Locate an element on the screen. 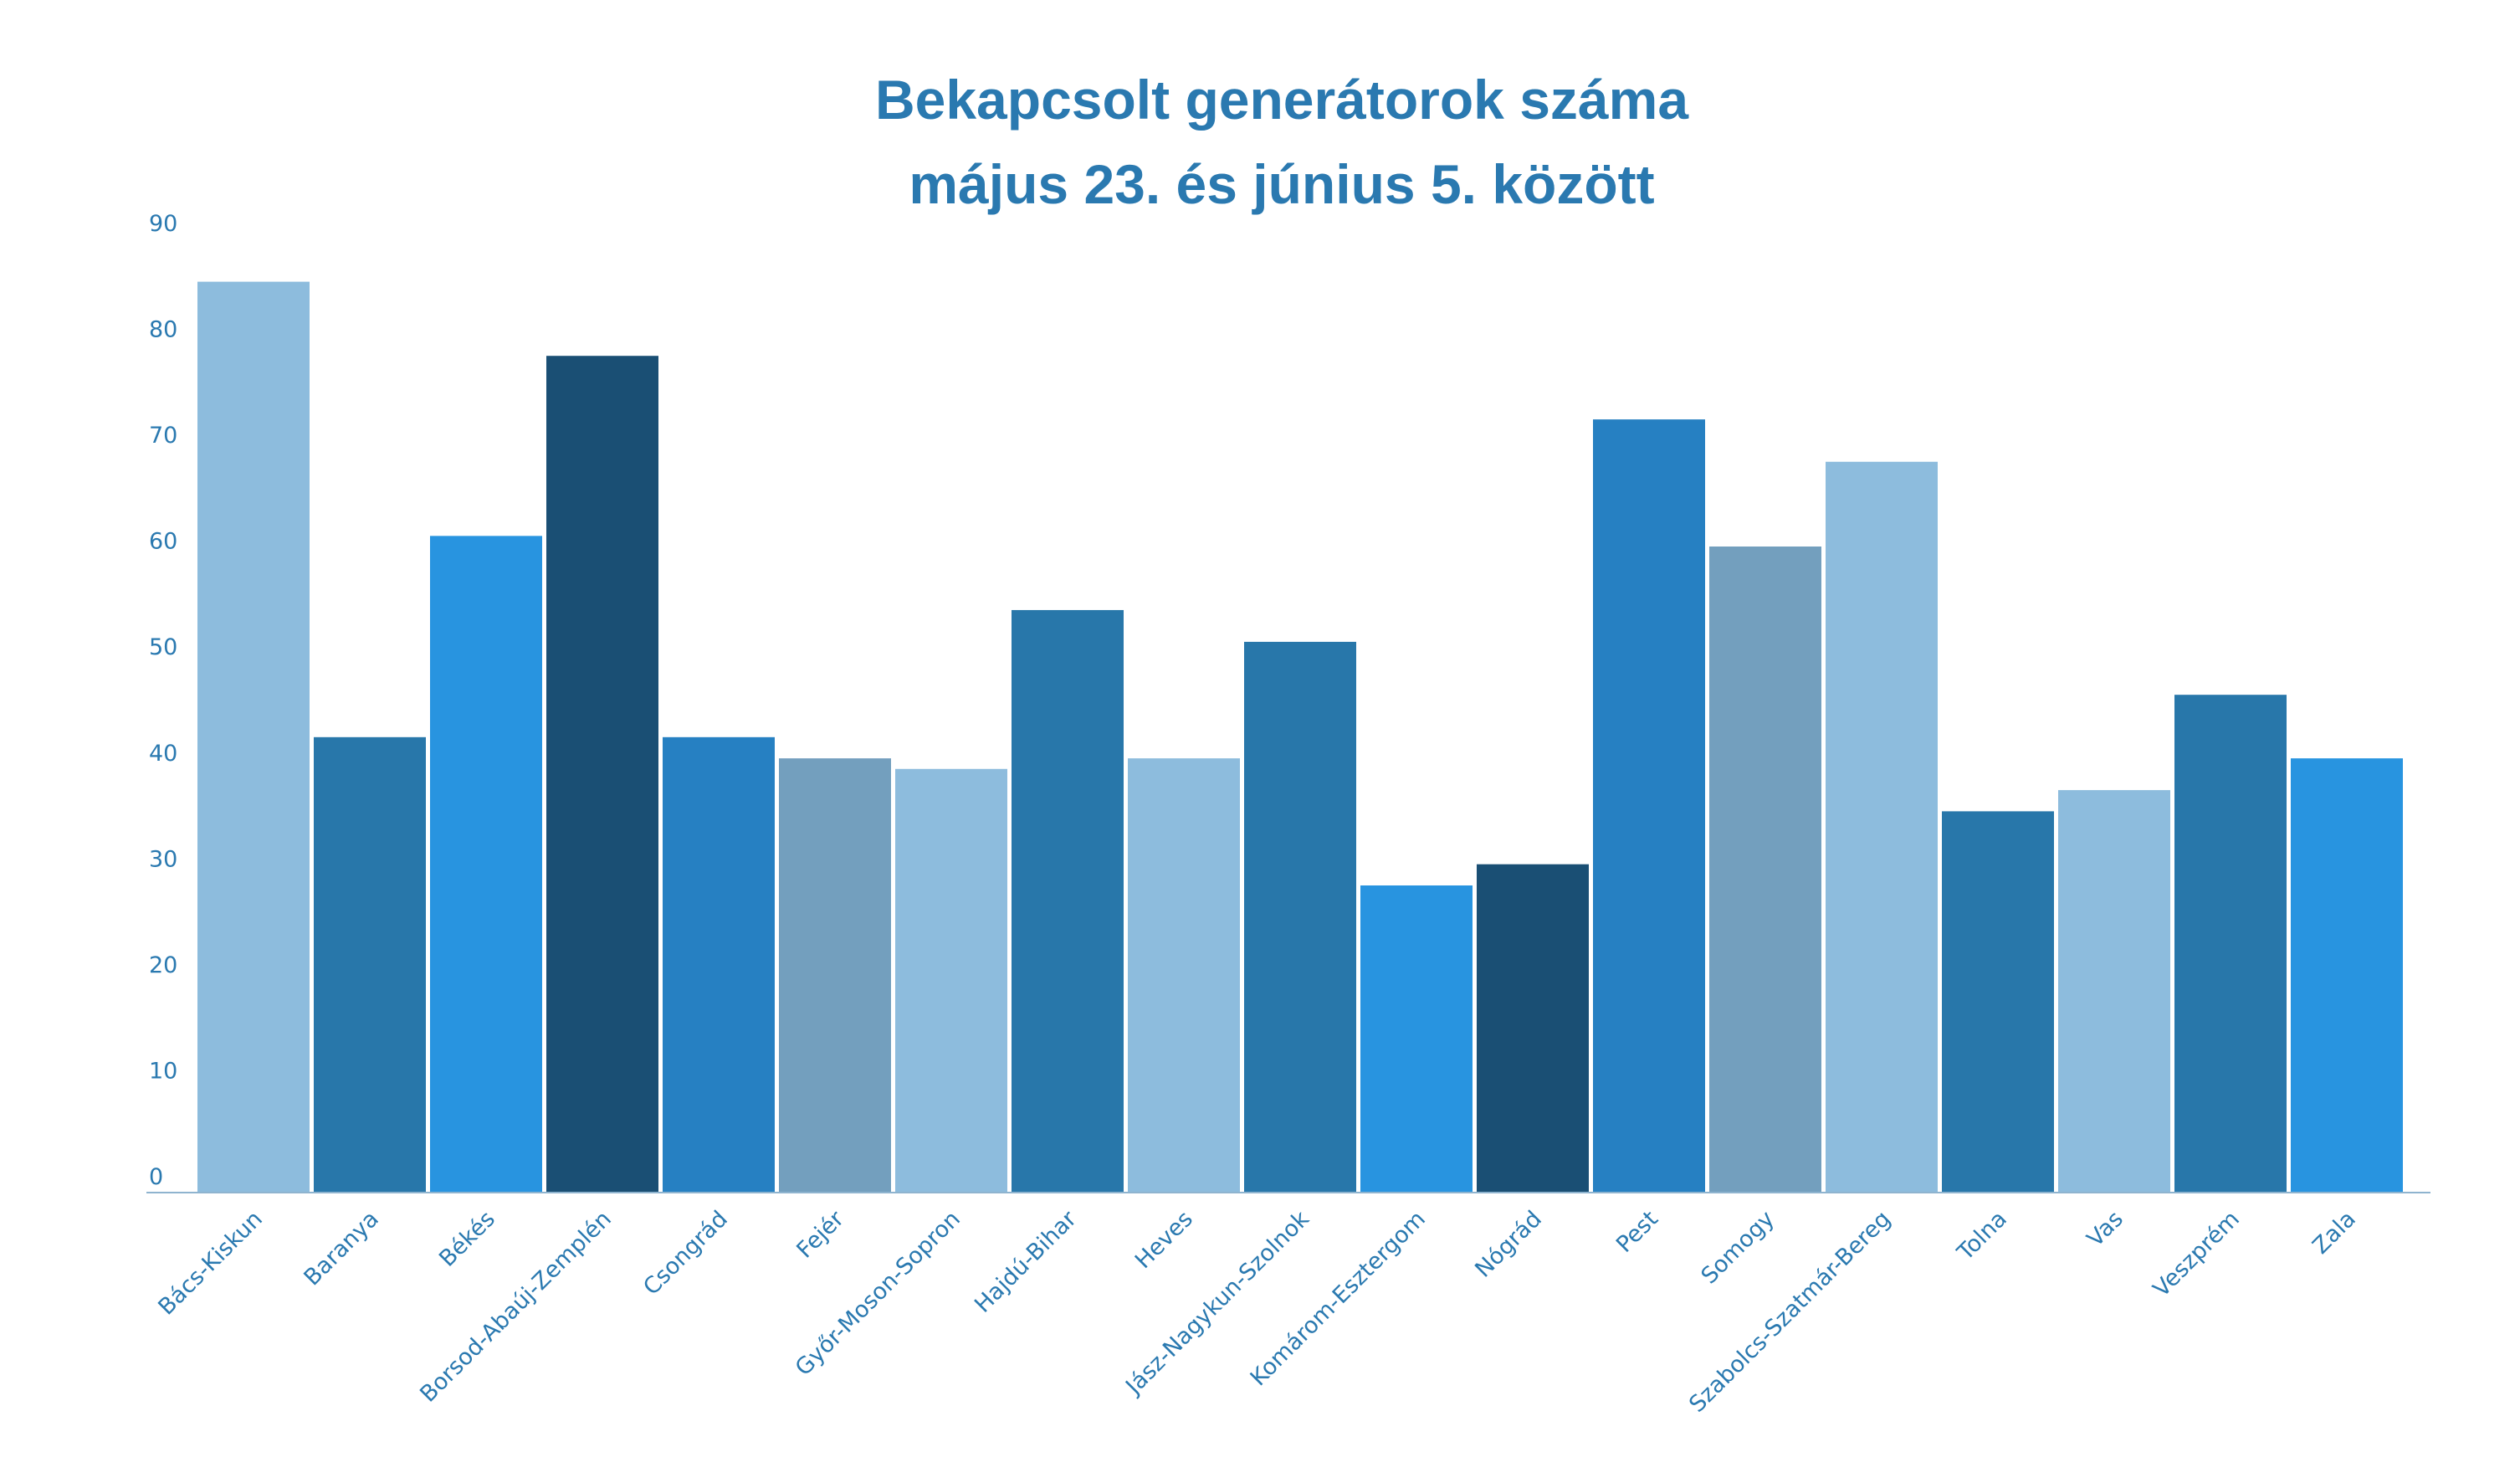 Image resolution: width=2520 pixels, height=1483 pixels. y-tick-label: 30 is located at coordinates (163, 859).